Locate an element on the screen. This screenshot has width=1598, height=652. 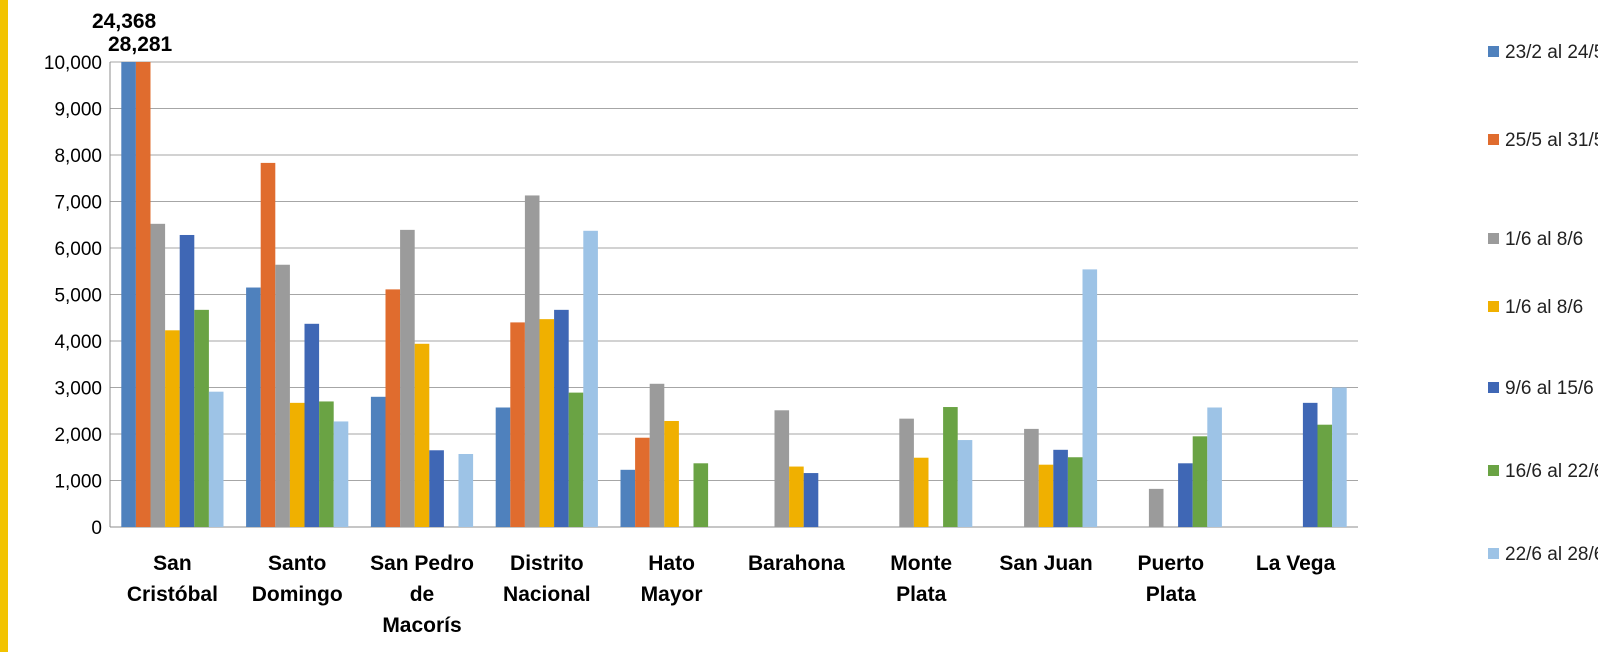
x-tick-label: Domingo is located at coordinates (297, 594).